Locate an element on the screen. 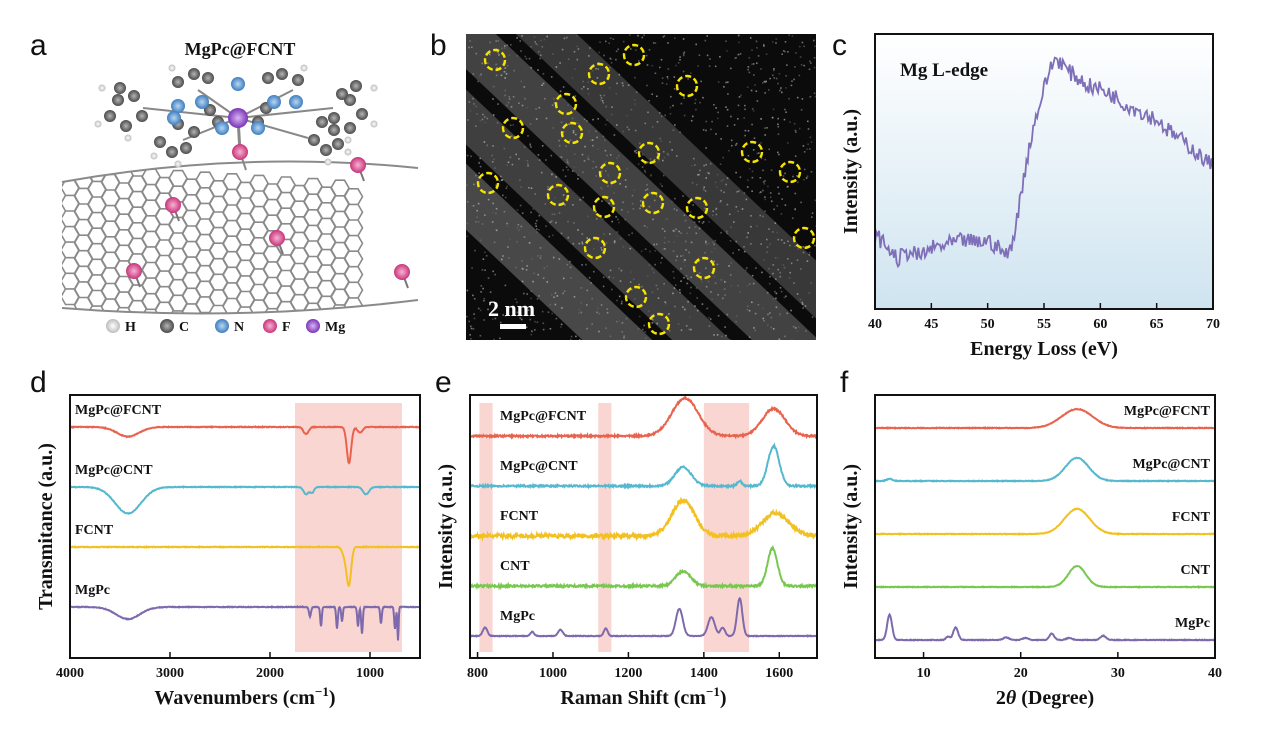 The height and width of the screenshot is (733, 1269). panel-f-series-label: MgPc is located at coordinates (1192, 623).